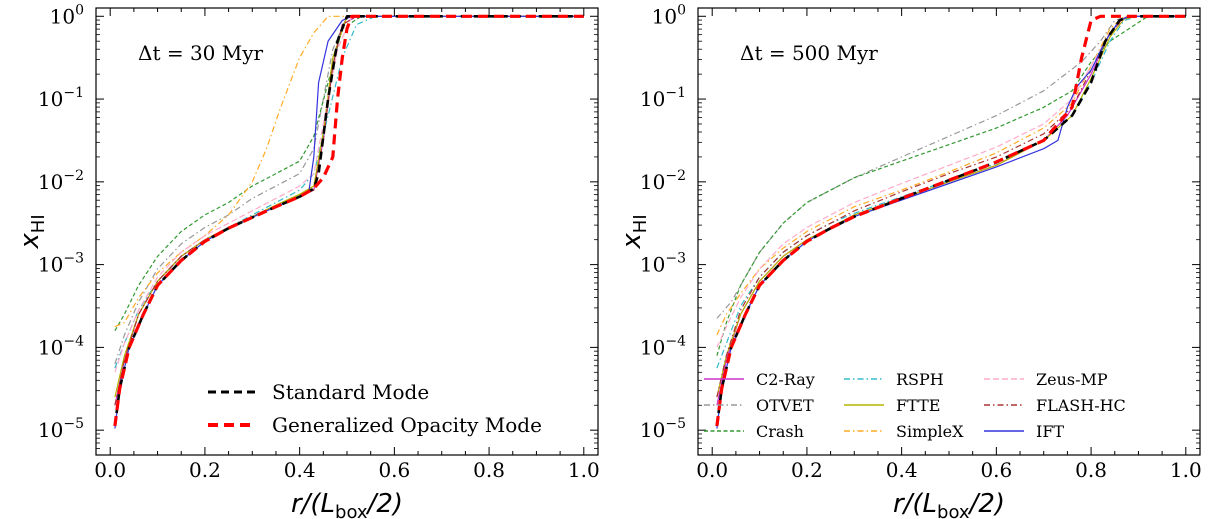 Image resolution: width=1208 pixels, height=519 pixels. I want to click on legend-label: Zeus-MP, so click(1072, 379).